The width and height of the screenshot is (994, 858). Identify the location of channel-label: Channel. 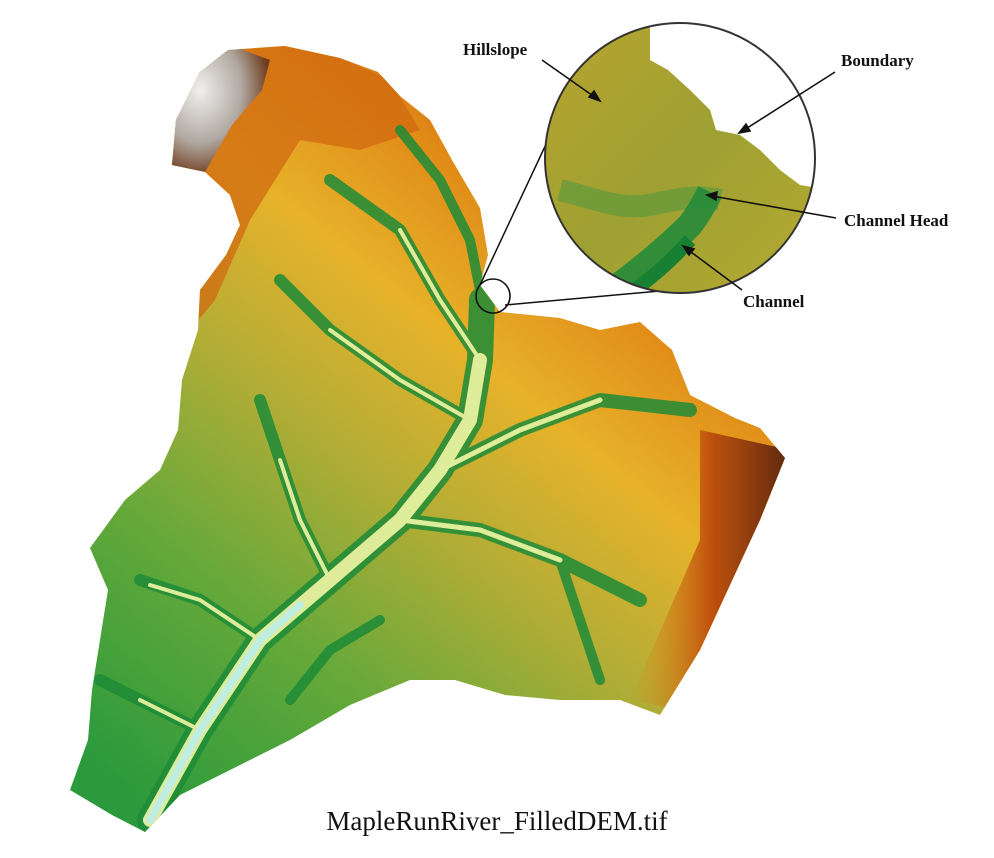
(774, 301).